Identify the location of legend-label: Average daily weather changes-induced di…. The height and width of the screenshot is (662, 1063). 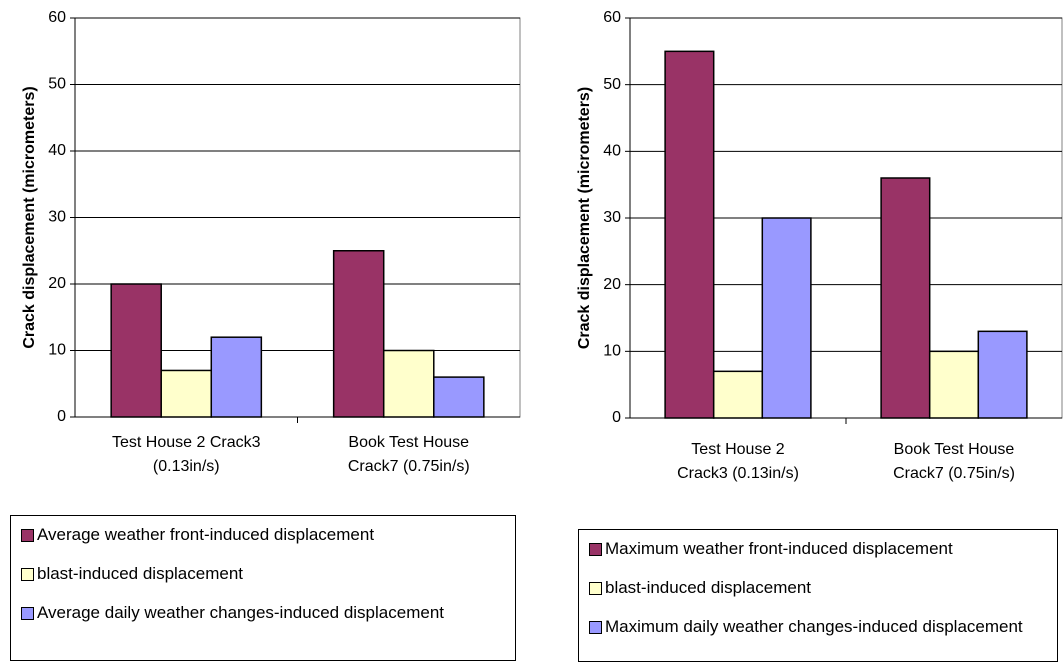
(240, 612).